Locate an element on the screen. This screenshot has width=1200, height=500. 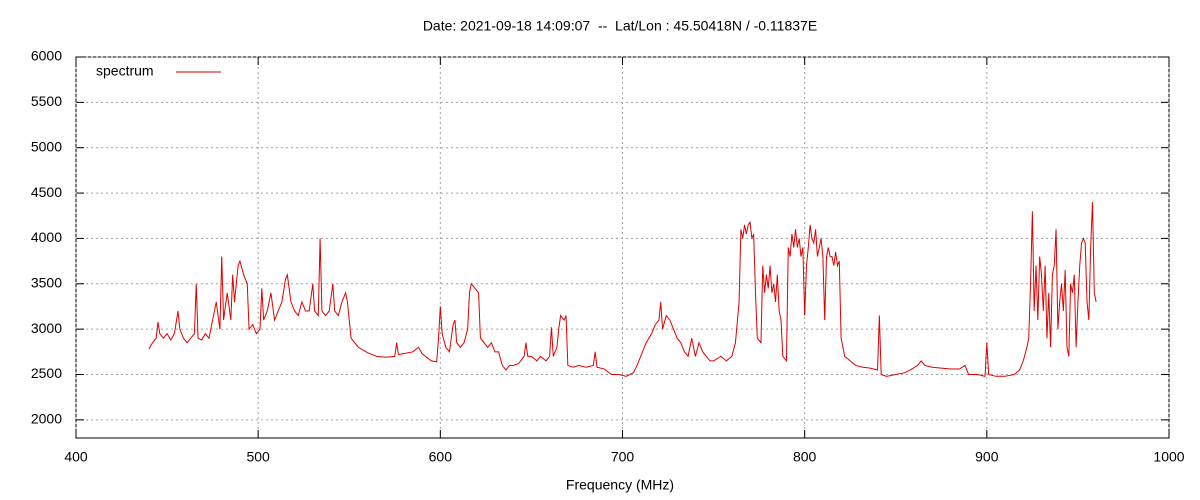
x-axis-label: Frequency (MHz) is located at coordinates (620, 485).